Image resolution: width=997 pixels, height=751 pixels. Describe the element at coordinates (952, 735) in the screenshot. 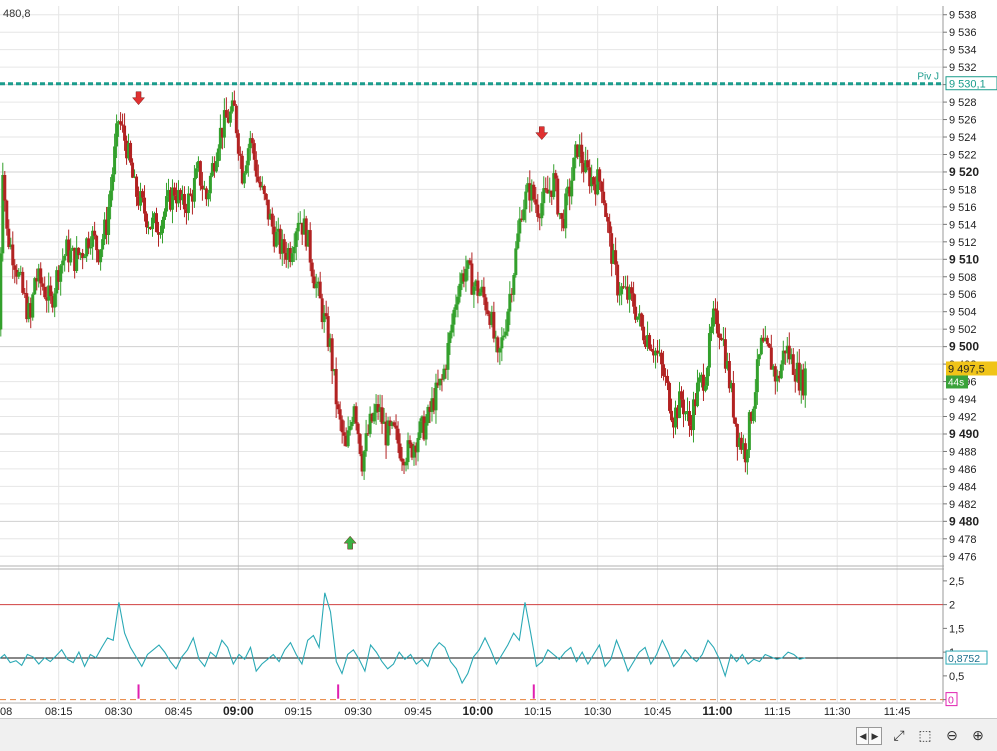

I see `zoom-out-icon: ⊖` at that location.